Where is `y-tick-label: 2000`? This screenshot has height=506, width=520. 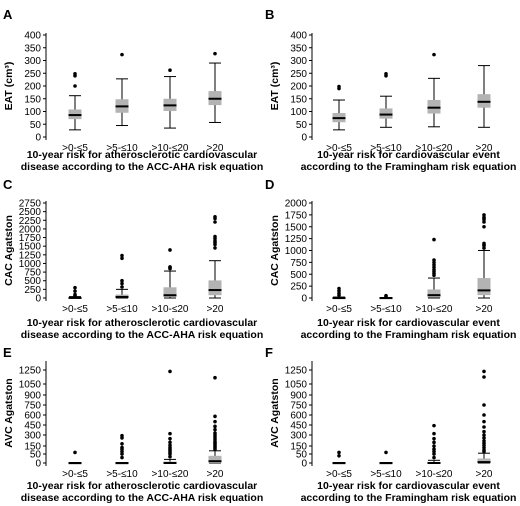
y-tick-label: 2000 is located at coordinates (30, 229).